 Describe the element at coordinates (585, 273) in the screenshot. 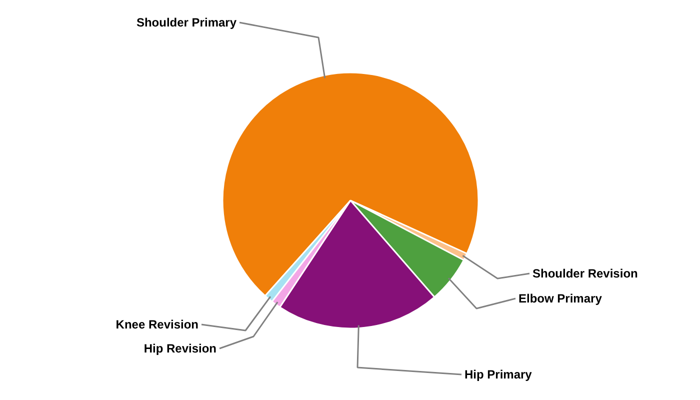

I see `slice-label: Shoulder Revision` at that location.